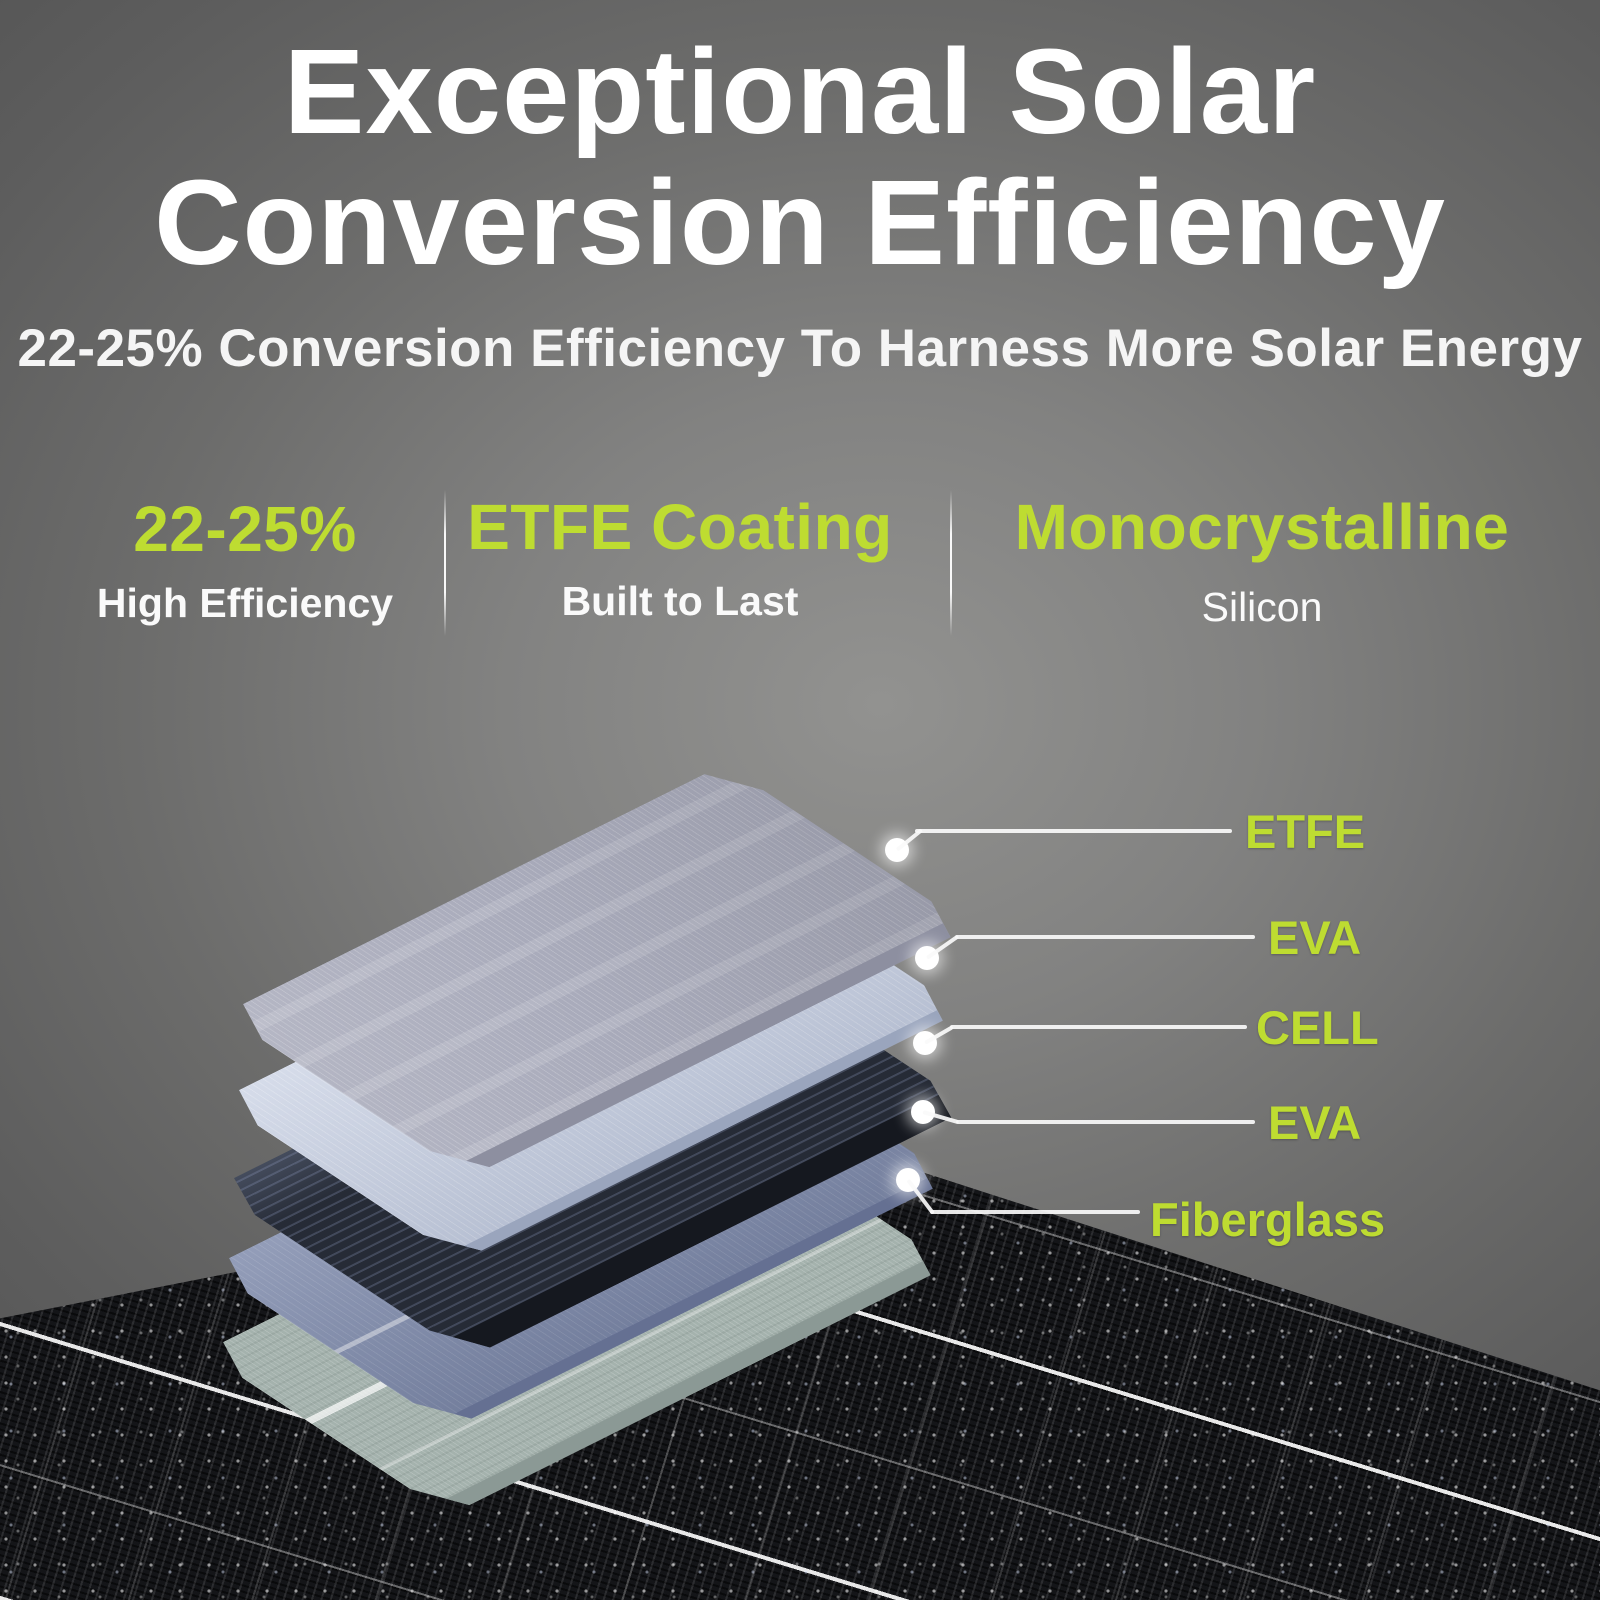  I want to click on feature-efficiency-sub: High Efficiency, so click(245, 603).